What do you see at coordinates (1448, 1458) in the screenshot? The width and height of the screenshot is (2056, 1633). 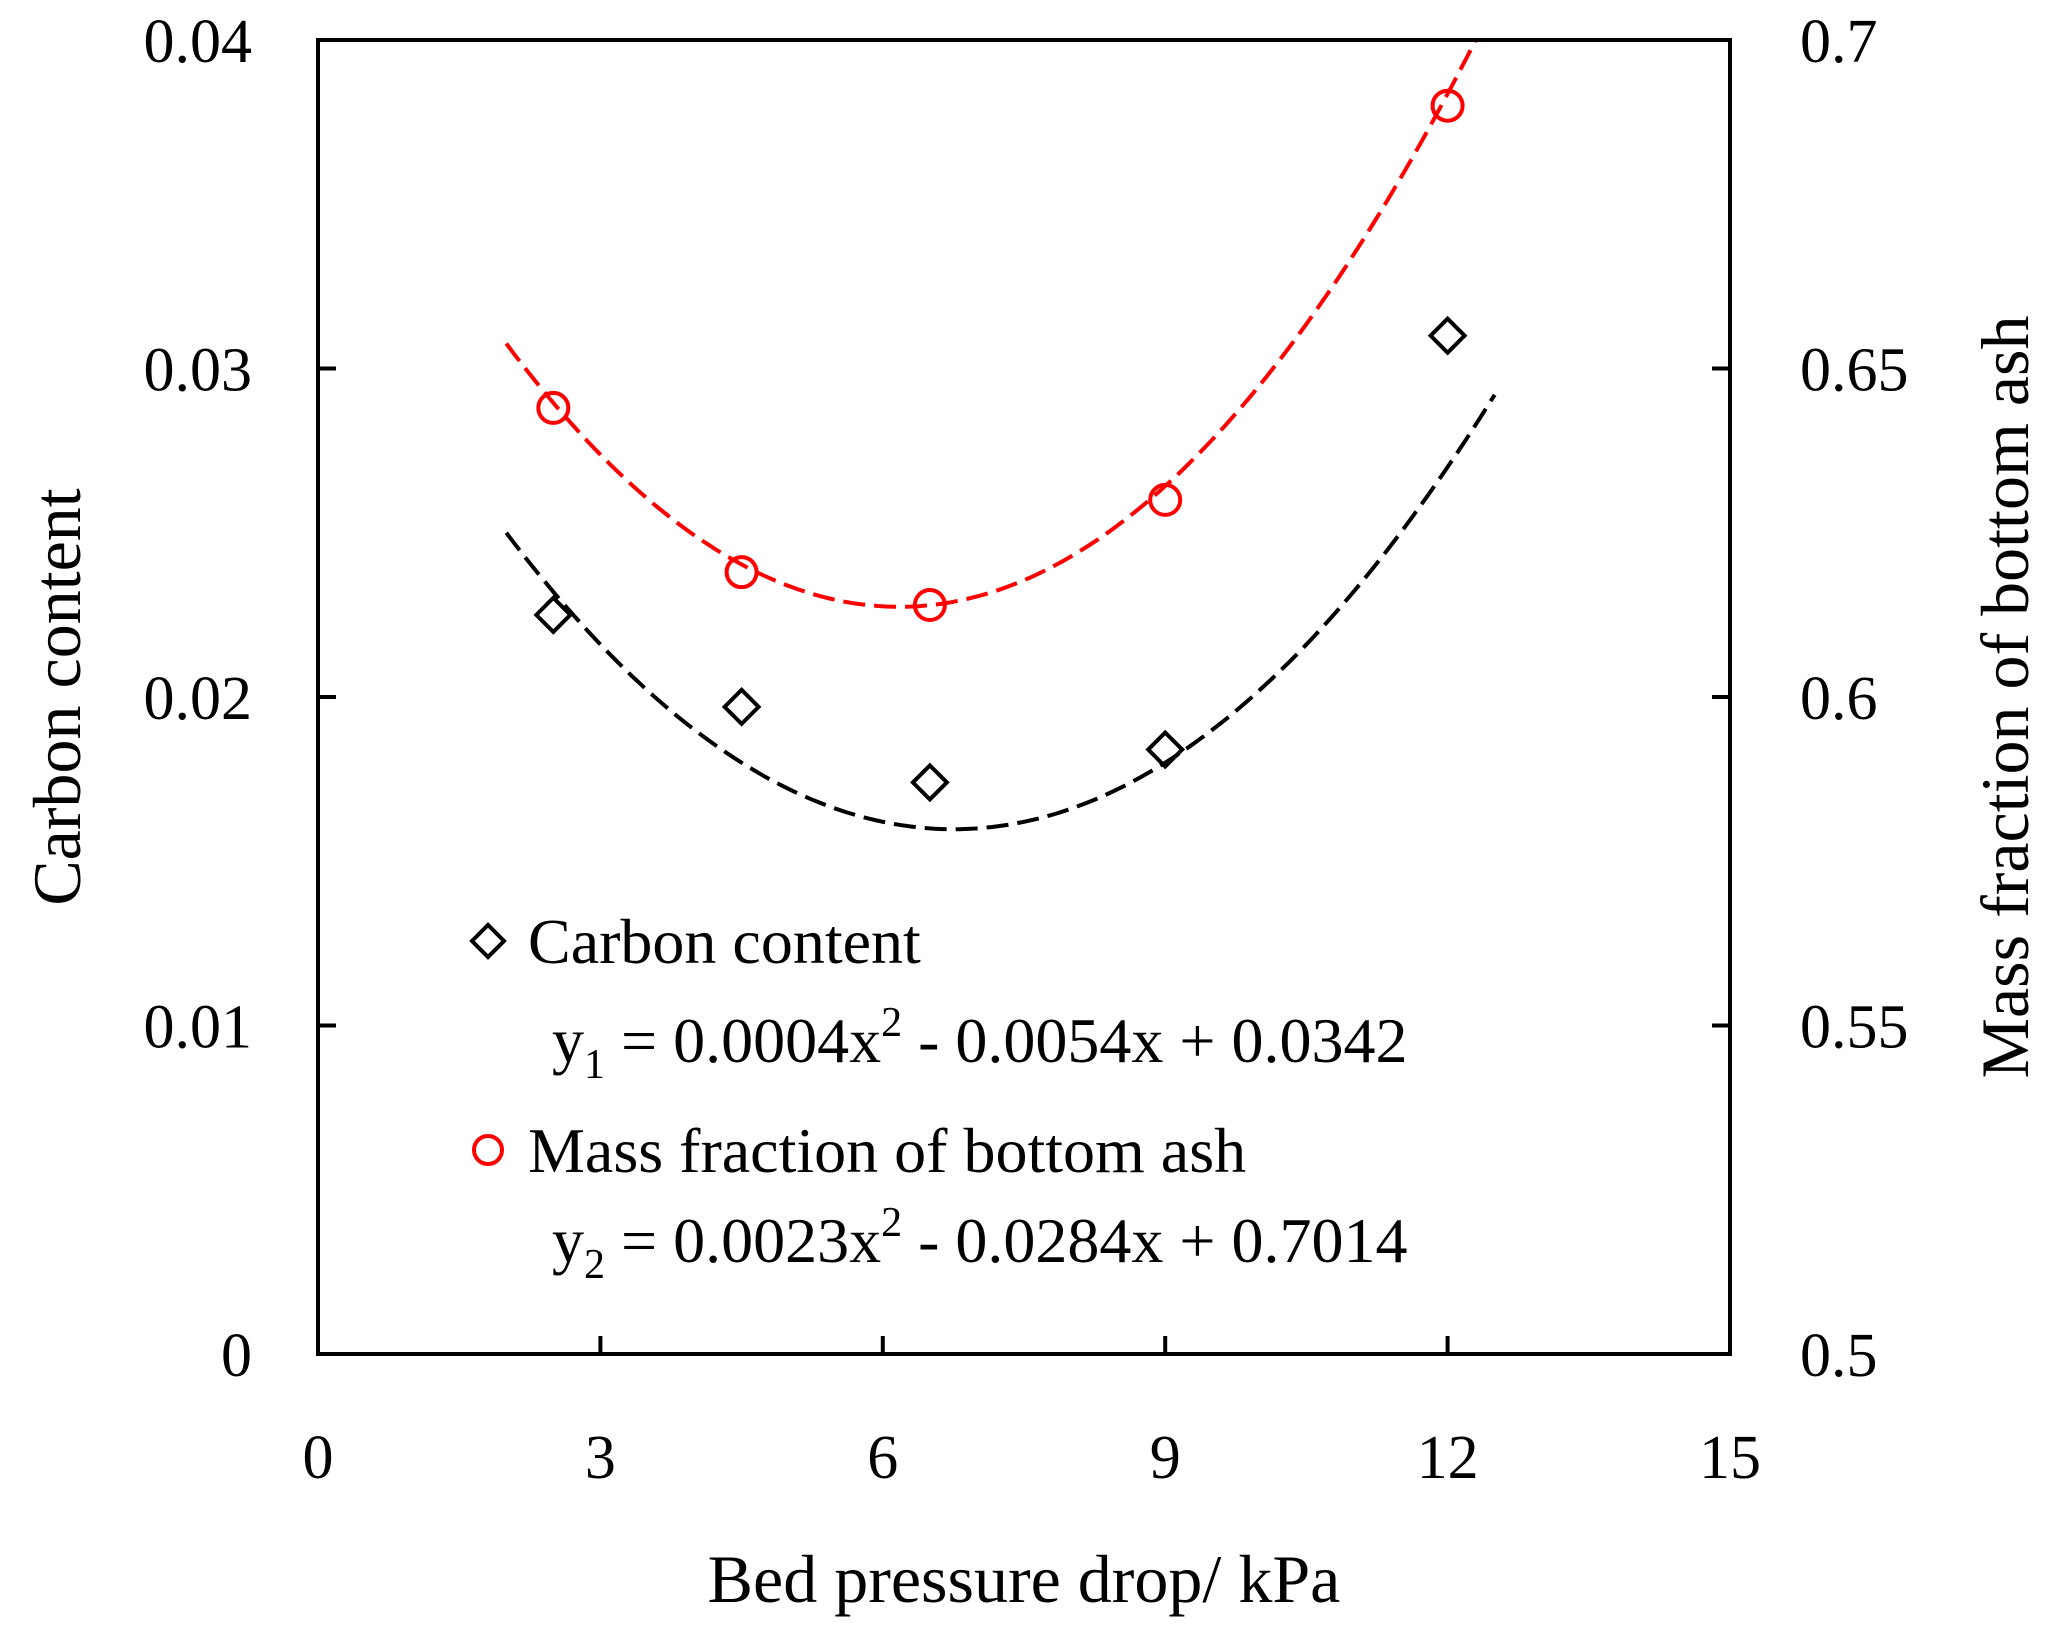 I see `x-tick-label: 12` at bounding box center [1448, 1458].